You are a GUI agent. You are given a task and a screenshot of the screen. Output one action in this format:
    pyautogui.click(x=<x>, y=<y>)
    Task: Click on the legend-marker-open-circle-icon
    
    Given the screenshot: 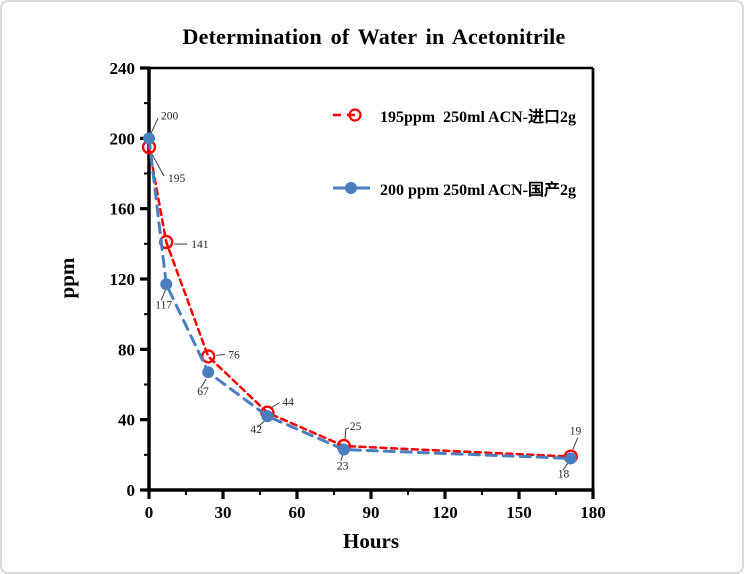 What is the action you would take?
    pyautogui.click(x=347, y=115)
    